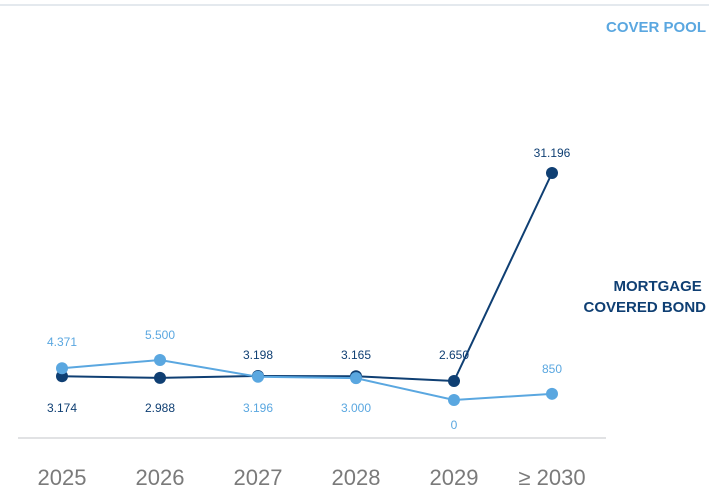  Describe the element at coordinates (258, 355) in the screenshot. I see `mortgage-covered-bond-data-label-2: 3.198` at that location.